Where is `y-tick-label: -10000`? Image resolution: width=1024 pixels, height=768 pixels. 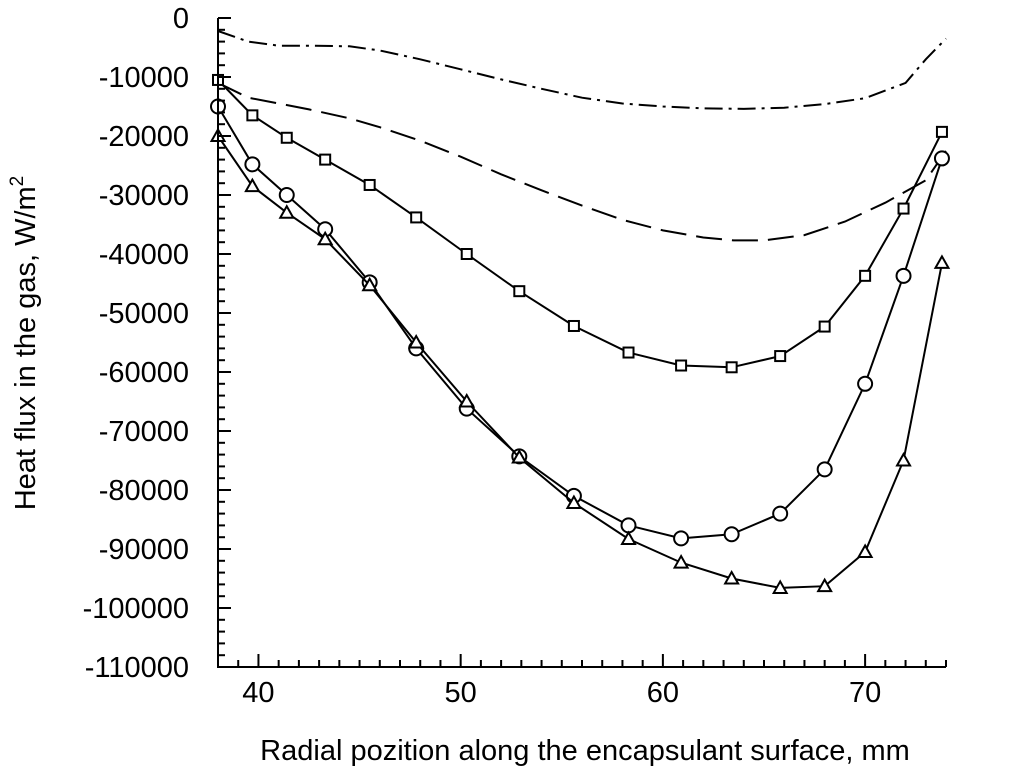 y-tick-label: -10000 is located at coordinates (144, 78).